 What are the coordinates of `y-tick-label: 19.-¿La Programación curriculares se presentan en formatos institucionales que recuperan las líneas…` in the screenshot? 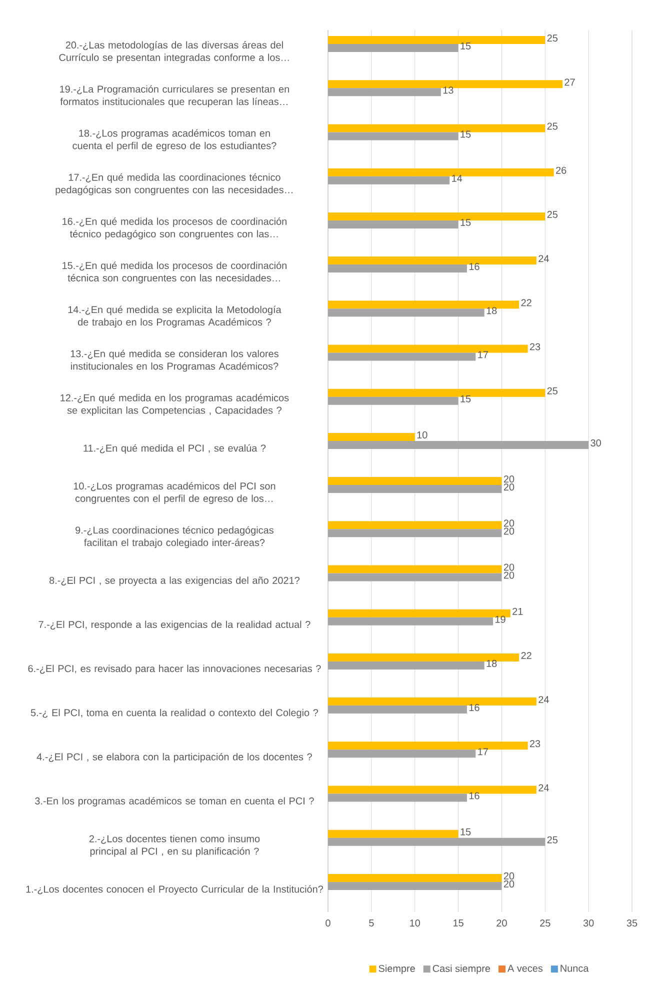 It's located at (174, 96).